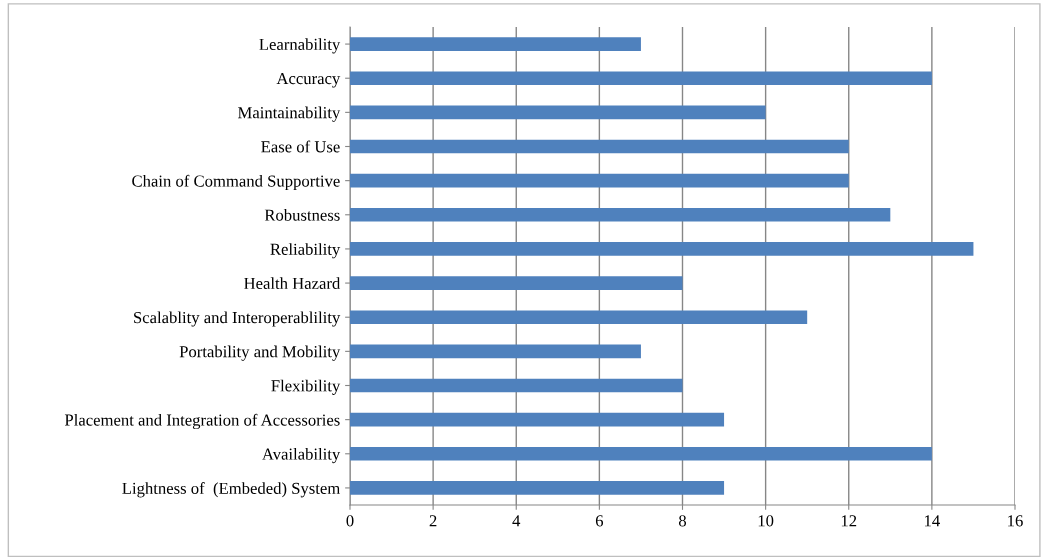 The width and height of the screenshot is (1042, 558). What do you see at coordinates (292, 283) in the screenshot?
I see `y-tick-label: Health Hazard` at bounding box center [292, 283].